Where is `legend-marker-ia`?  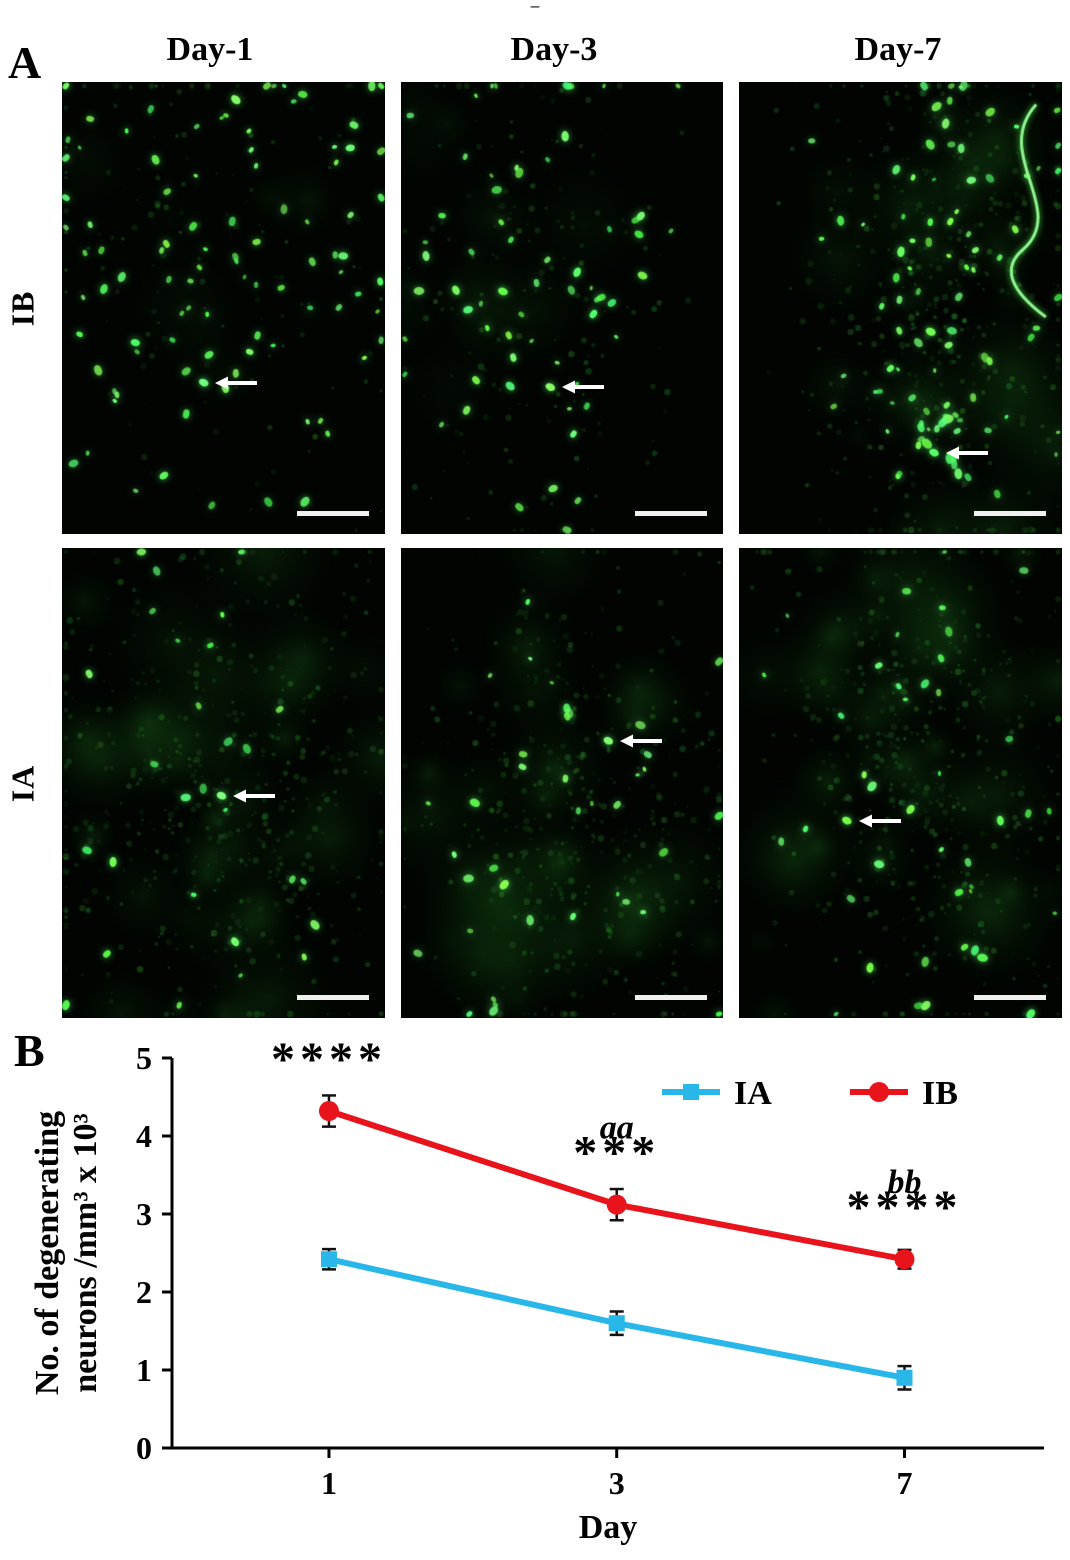
legend-marker-ia is located at coordinates (691, 1092).